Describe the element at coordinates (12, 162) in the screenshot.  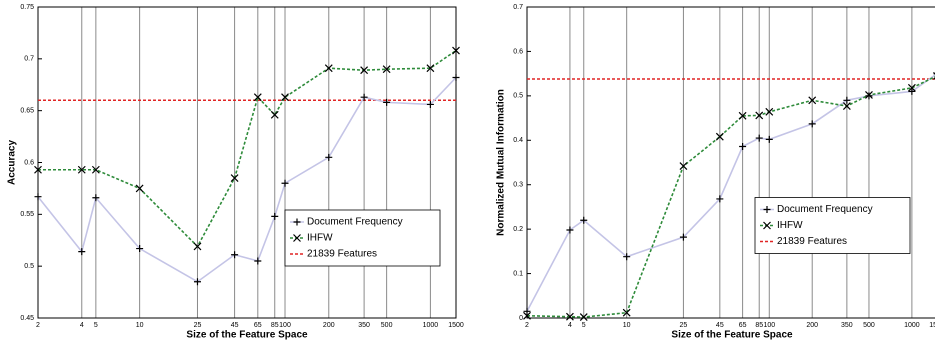
I see `y-axis-label: Accuracy` at that location.